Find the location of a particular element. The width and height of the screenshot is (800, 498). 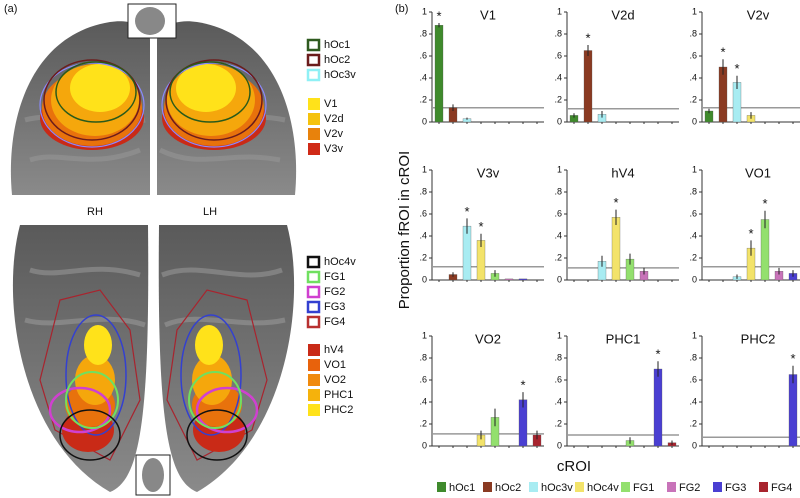

hemisphere-label: LH is located at coordinates (210, 212).